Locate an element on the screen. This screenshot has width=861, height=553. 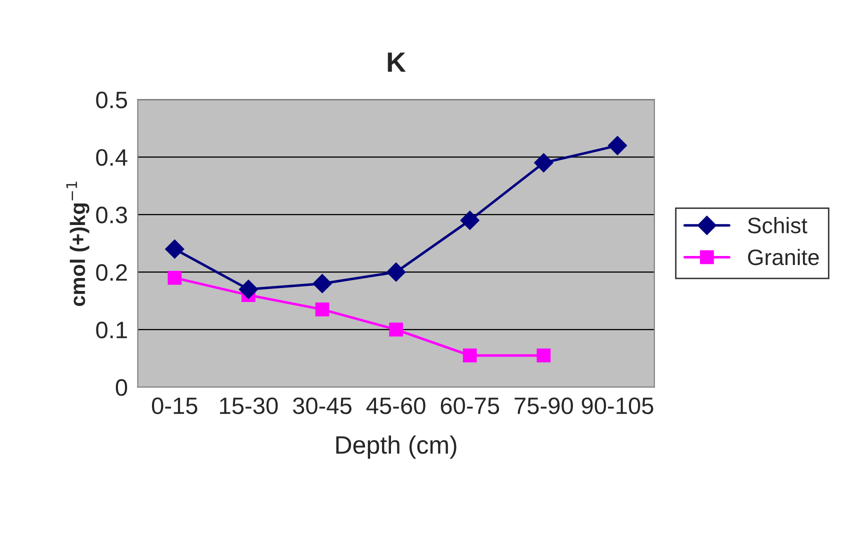
x-tick-label: 75-90 is located at coordinates (543, 405).